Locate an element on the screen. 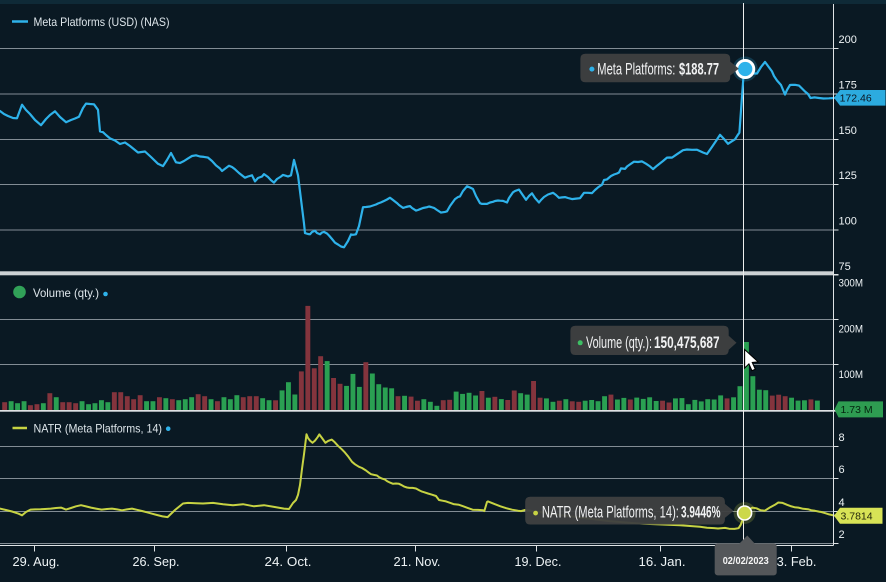 Image resolution: width=886 pixels, height=582 pixels. svg-text: Volume (qty.) is located at coordinates (66, 293).